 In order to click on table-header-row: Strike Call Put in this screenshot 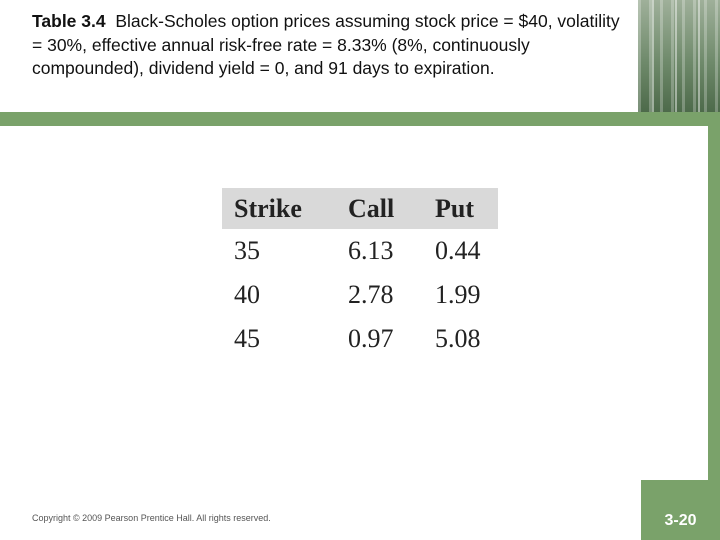, I will do `click(360, 208)`.